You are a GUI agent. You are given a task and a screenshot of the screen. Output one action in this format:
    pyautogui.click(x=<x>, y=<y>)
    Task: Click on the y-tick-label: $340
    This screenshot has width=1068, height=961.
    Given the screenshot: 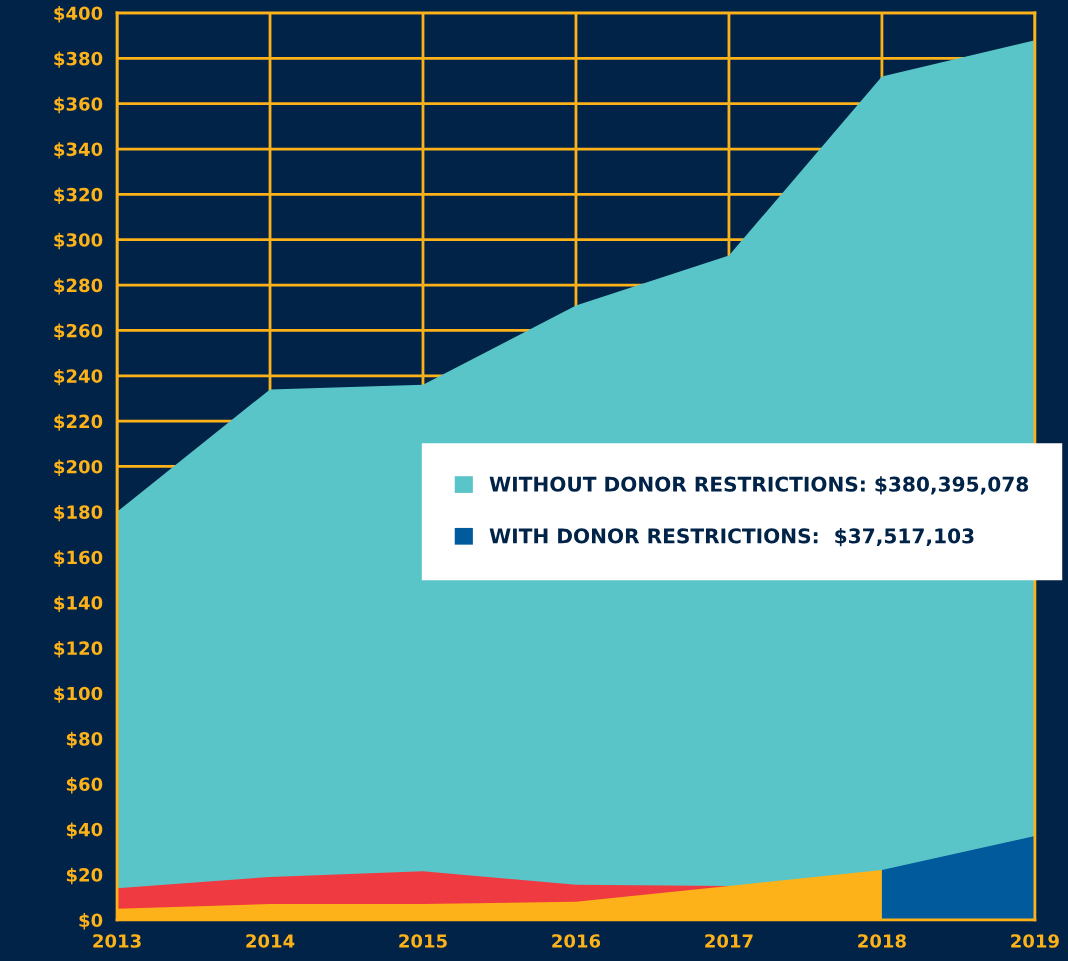 What is the action you would take?
    pyautogui.click(x=78, y=150)
    